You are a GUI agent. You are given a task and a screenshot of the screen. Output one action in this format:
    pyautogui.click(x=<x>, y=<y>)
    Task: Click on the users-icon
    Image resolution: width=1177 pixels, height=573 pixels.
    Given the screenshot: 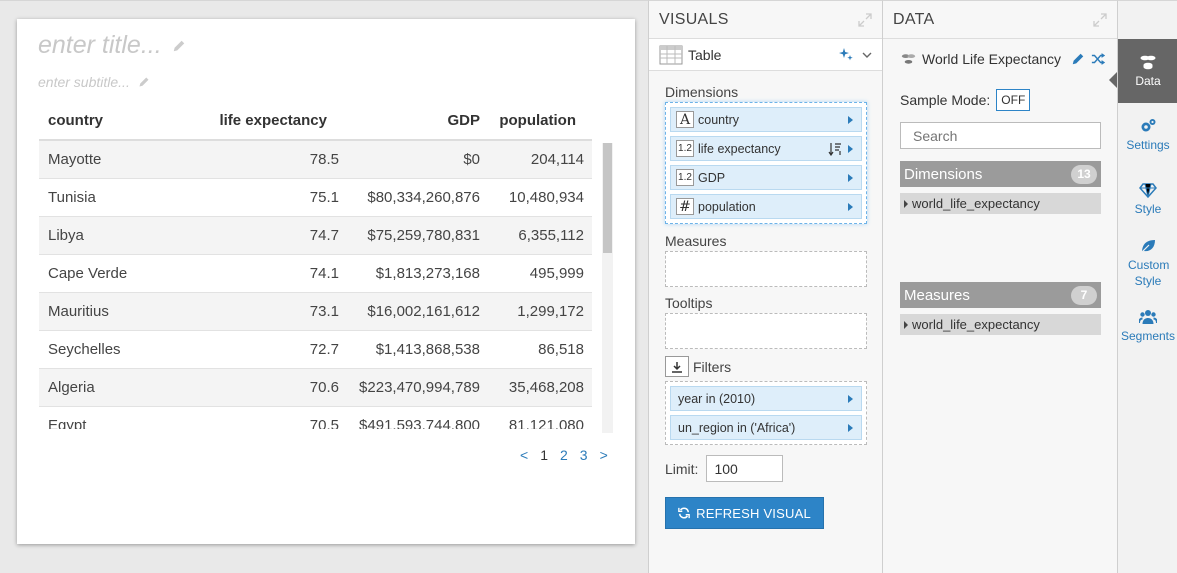 What is the action you would take?
    pyautogui.click(x=1148, y=317)
    